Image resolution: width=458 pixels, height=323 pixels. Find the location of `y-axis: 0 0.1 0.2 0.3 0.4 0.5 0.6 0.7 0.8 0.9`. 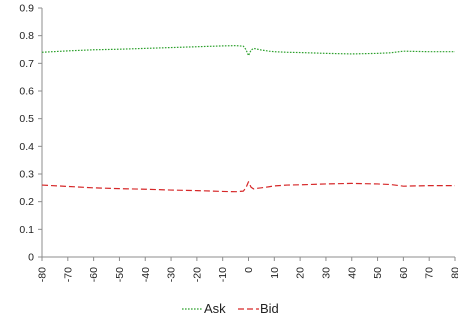

y-axis: 0 0.1 0.2 0.3 0.4 0.5 0.6 0.7 0.8 0.9 is located at coordinates (31, 133).